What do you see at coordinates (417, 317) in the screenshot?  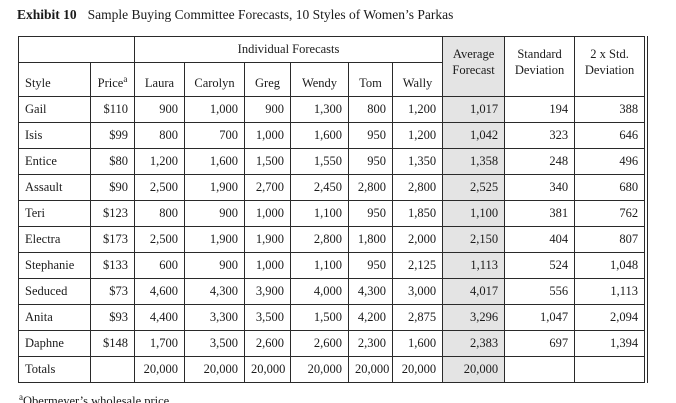 I see `forecast-cell-5: 2,875` at bounding box center [417, 317].